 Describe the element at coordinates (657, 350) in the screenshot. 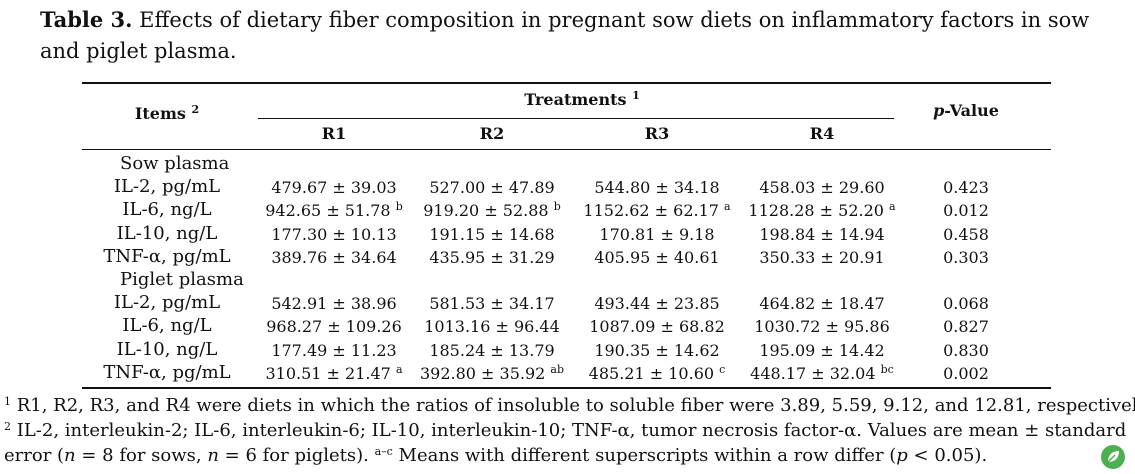

I see `table-cell-r3: 190.35 ± 14.62` at that location.